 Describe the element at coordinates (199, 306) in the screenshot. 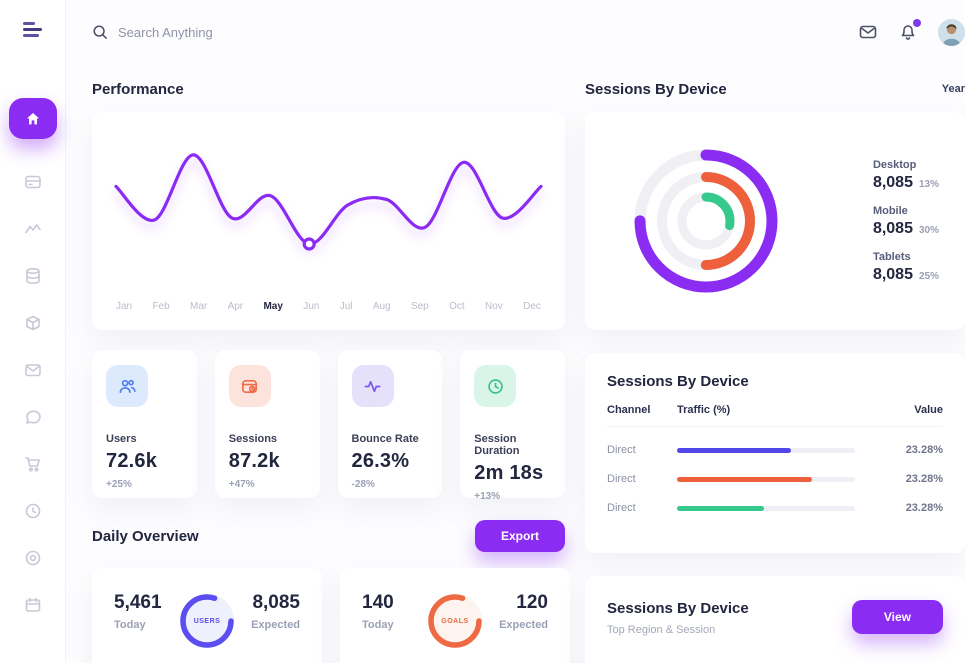

I see `month-label: Mar` at that location.